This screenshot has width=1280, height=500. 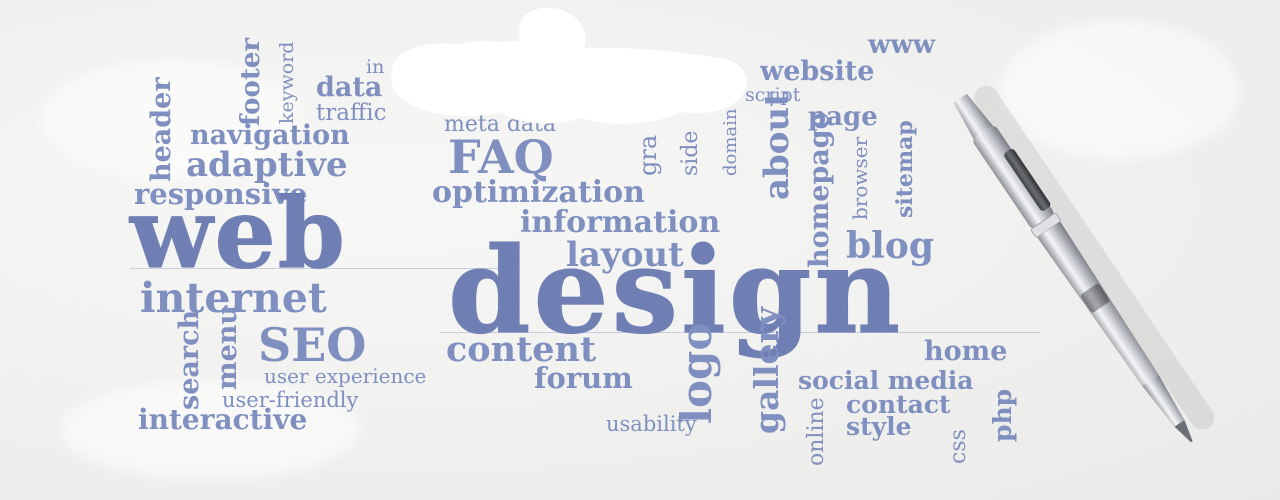 I want to click on word-content: content, so click(x=521, y=349).